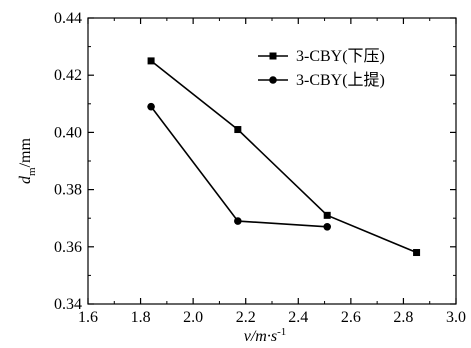 This screenshot has height=348, width=471. Describe the element at coordinates (68, 18) in the screenshot. I see `y-tick-label: 0.44` at that location.